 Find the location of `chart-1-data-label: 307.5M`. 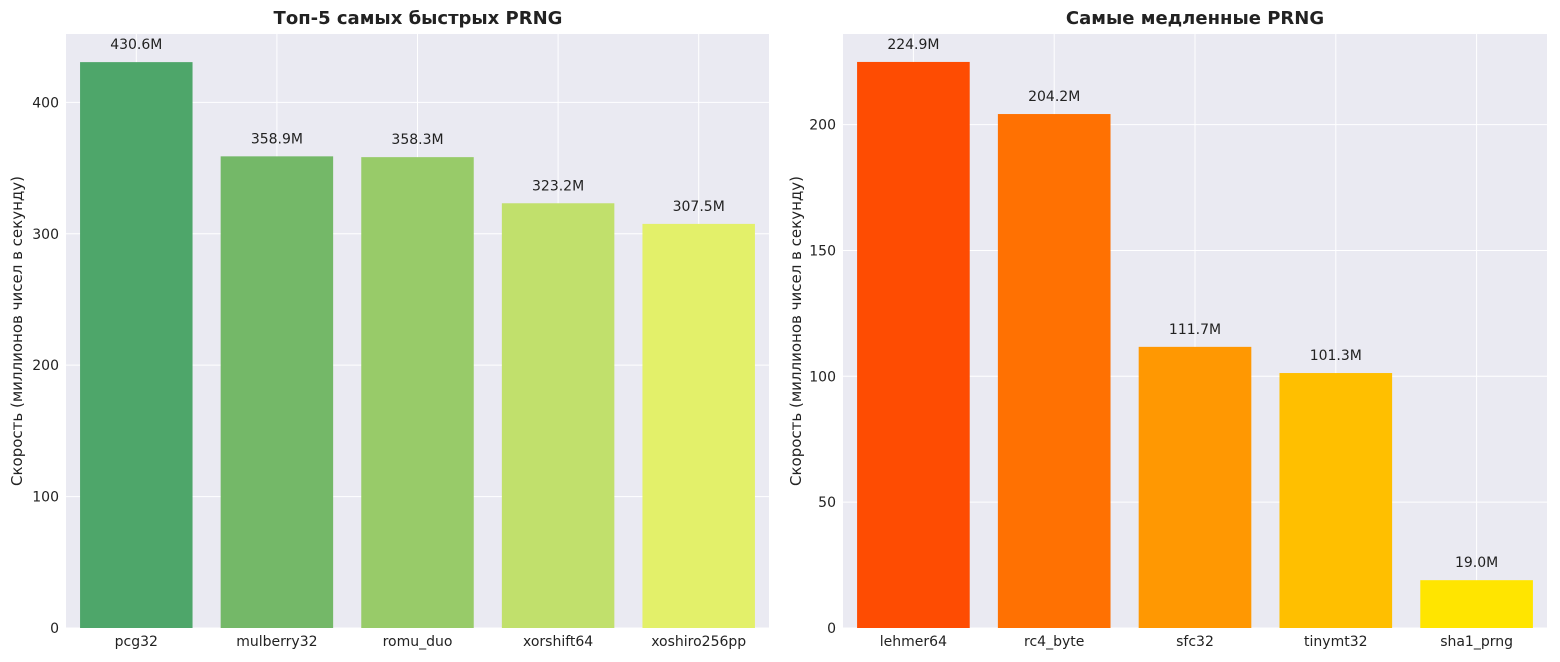

chart-1-data-label: 307.5M is located at coordinates (699, 207).